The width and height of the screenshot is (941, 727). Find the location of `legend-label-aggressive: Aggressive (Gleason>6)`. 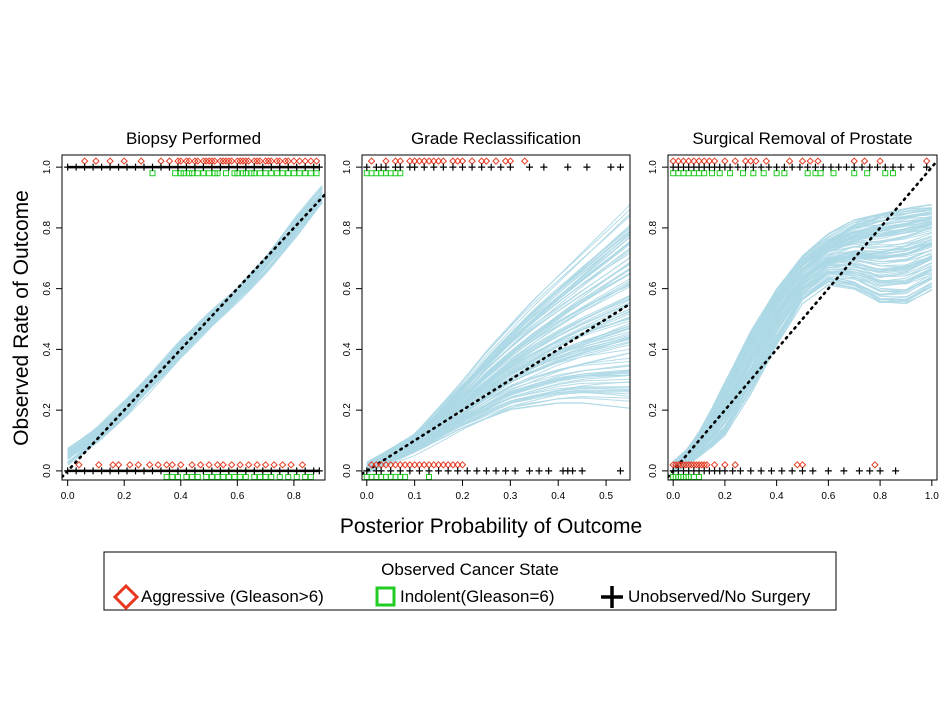

legend-label-aggressive: Aggressive (Gleason>6) is located at coordinates (232, 596).